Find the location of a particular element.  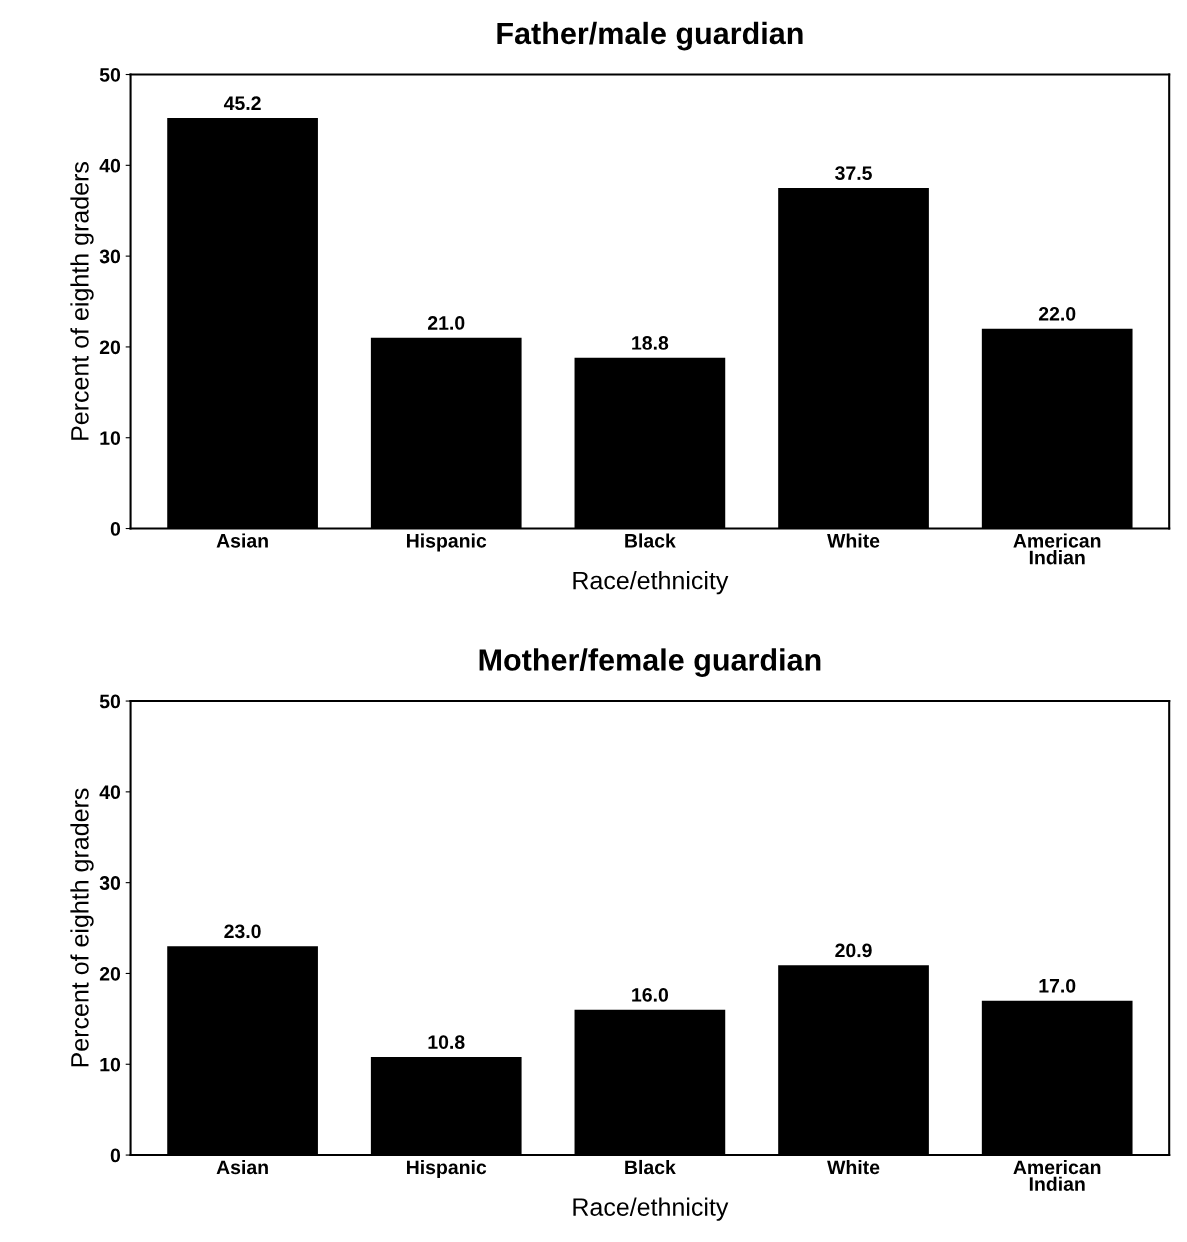

data-label: 17.0 is located at coordinates (1057, 985).